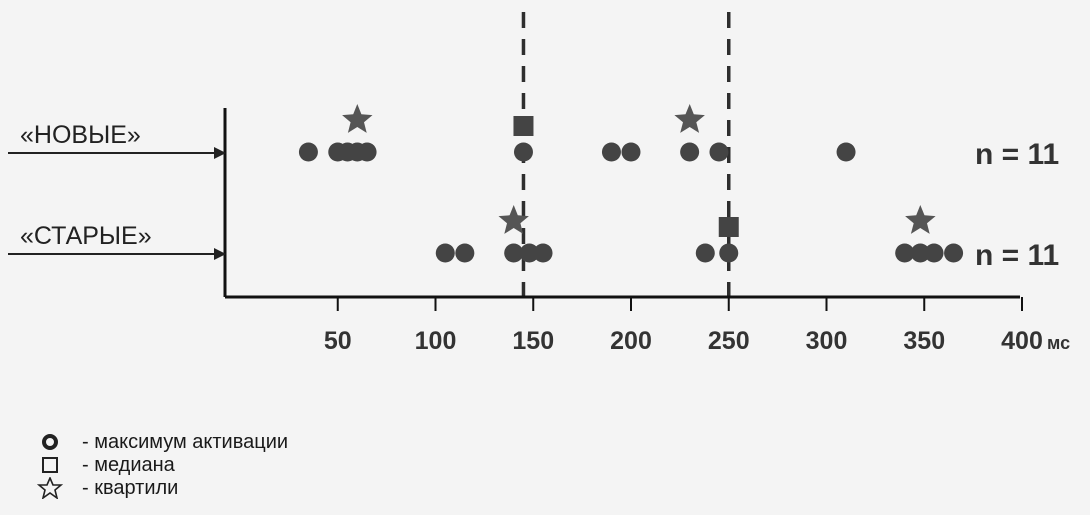 The height and width of the screenshot is (515, 1090). Describe the element at coordinates (924, 341) in the screenshot. I see `x-tick-label-6: 350` at that location.